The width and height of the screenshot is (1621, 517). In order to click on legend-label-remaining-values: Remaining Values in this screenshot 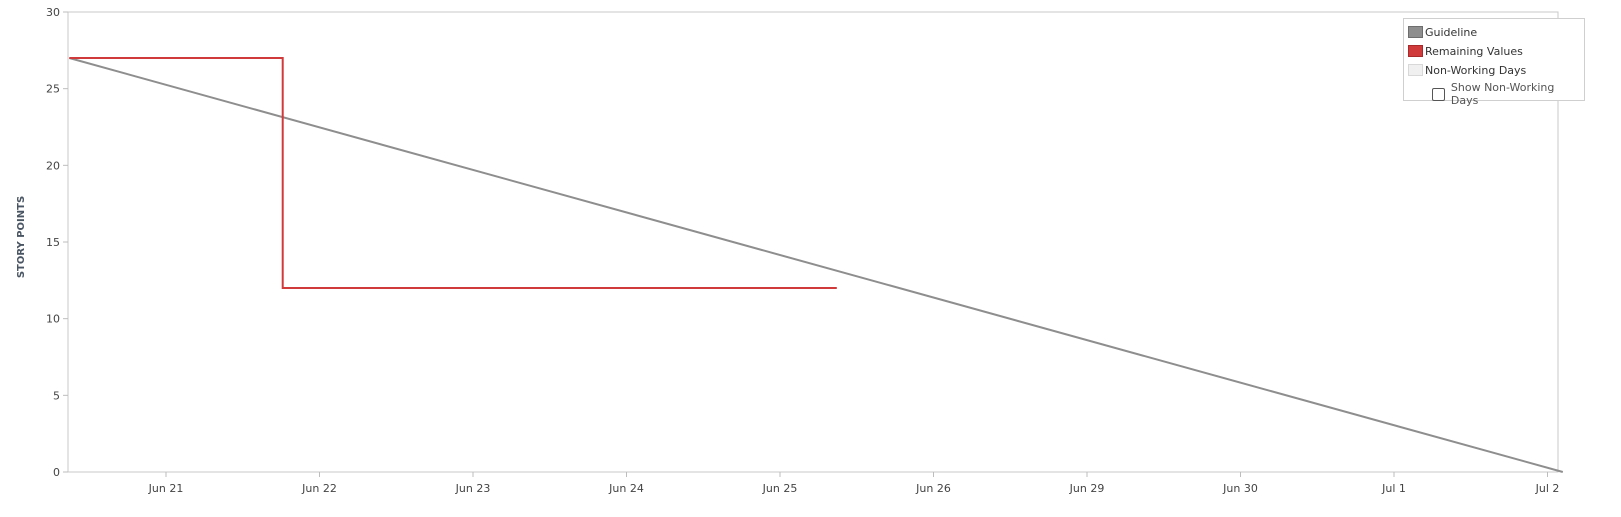, I will do `click(1474, 51)`.